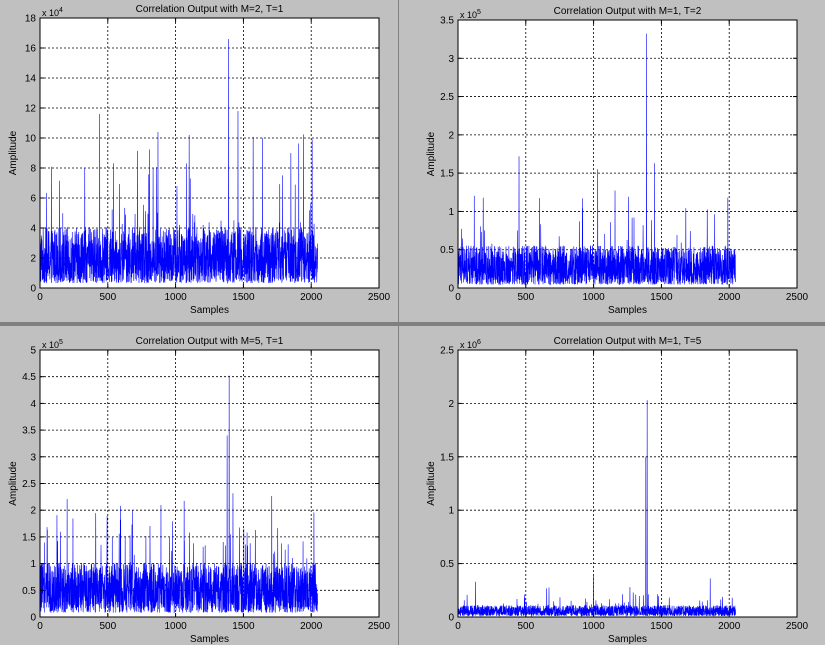 The width and height of the screenshot is (825, 645). Describe the element at coordinates (31, 139) in the screenshot. I see `y-tick-label: 10` at that location.